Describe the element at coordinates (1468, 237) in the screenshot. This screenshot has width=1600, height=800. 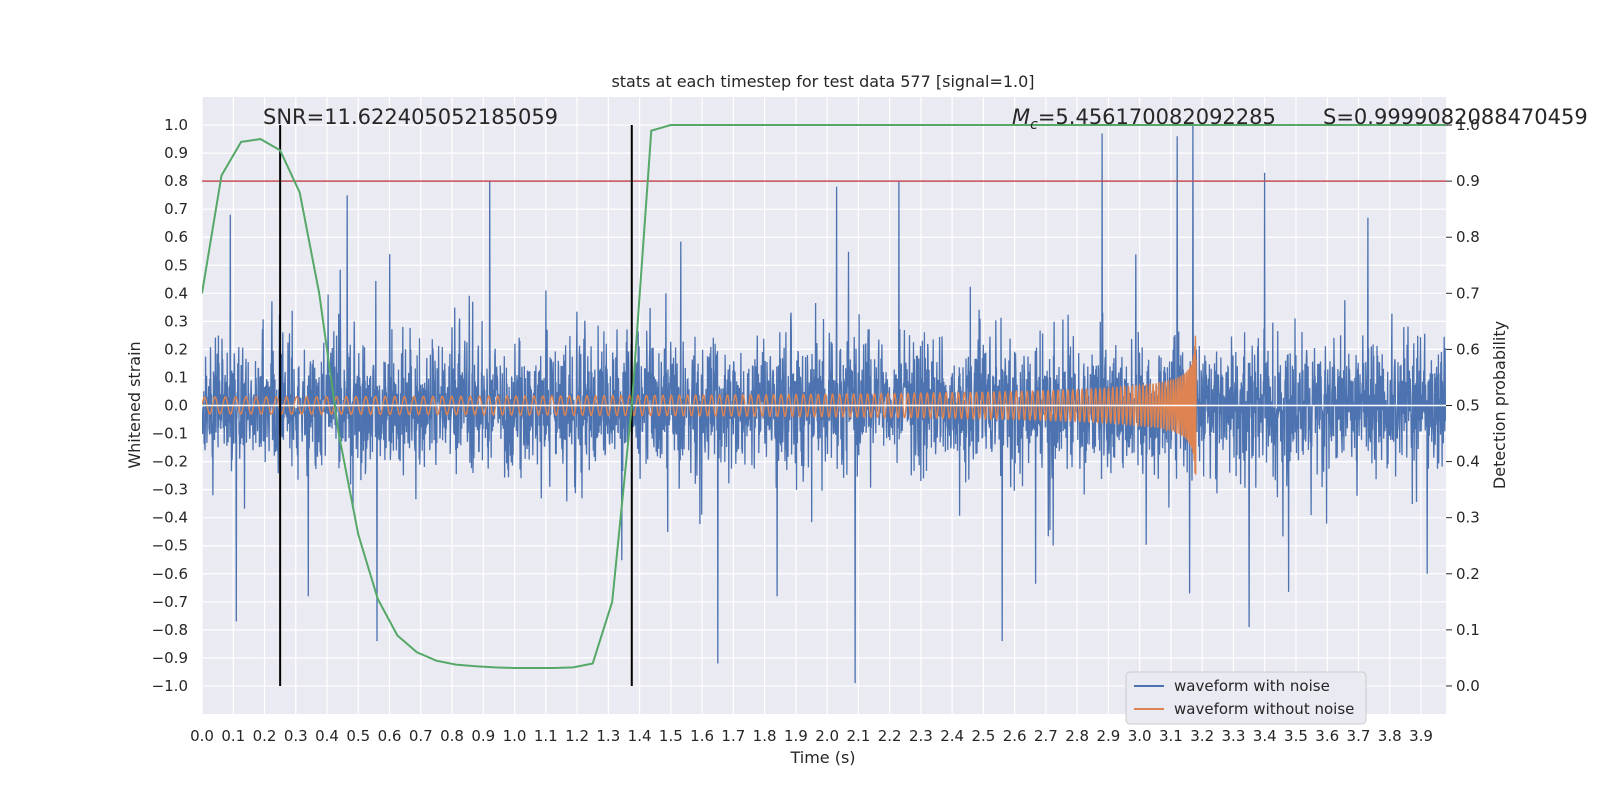
I see `y-tick-label-right: 0.8` at that location.